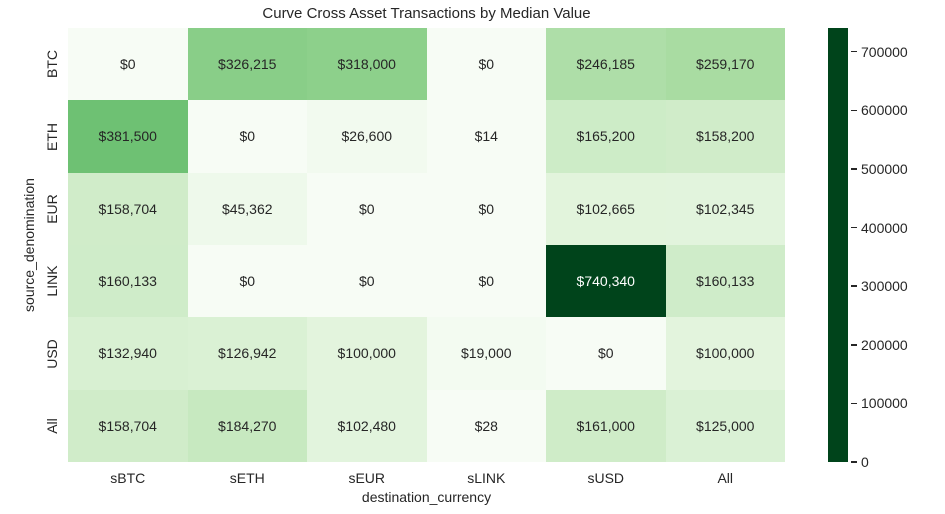 The width and height of the screenshot is (945, 514). I want to click on cell-value: $45,362, so click(247, 208).